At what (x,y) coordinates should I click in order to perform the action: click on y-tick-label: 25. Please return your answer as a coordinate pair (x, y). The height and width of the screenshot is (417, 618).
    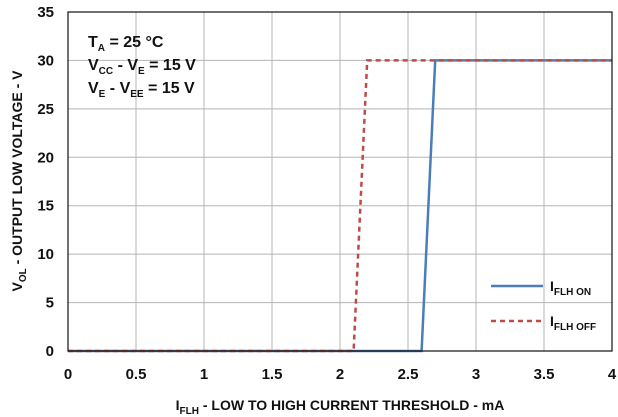
    Looking at the image, I should click on (45, 109).